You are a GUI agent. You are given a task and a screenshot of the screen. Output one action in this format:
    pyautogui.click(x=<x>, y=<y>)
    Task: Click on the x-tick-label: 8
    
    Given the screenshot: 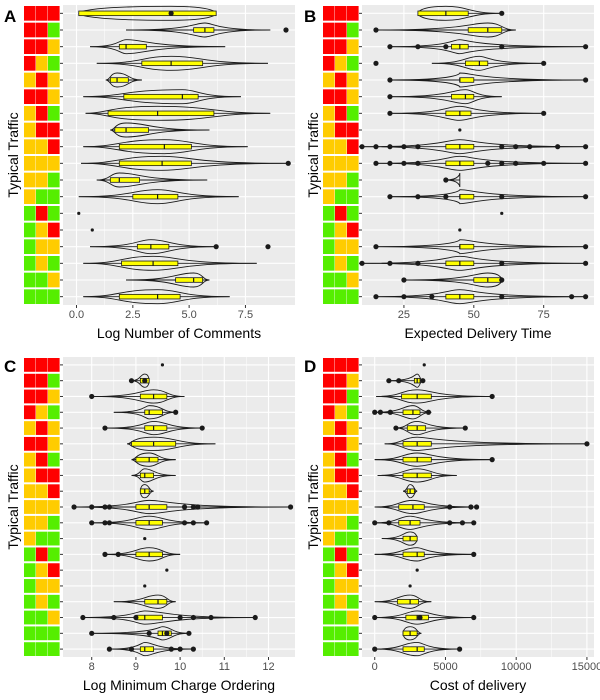 What is the action you would take?
    pyautogui.click(x=92, y=667)
    